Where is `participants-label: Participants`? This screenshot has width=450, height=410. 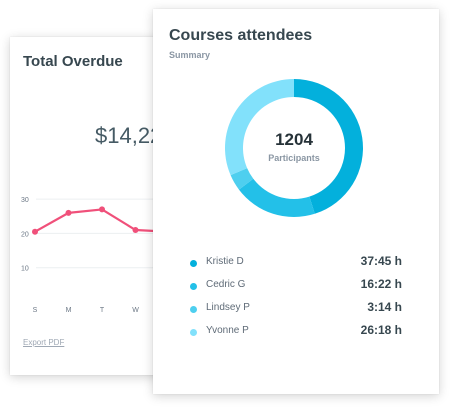 participants-label: Participants is located at coordinates (294, 158).